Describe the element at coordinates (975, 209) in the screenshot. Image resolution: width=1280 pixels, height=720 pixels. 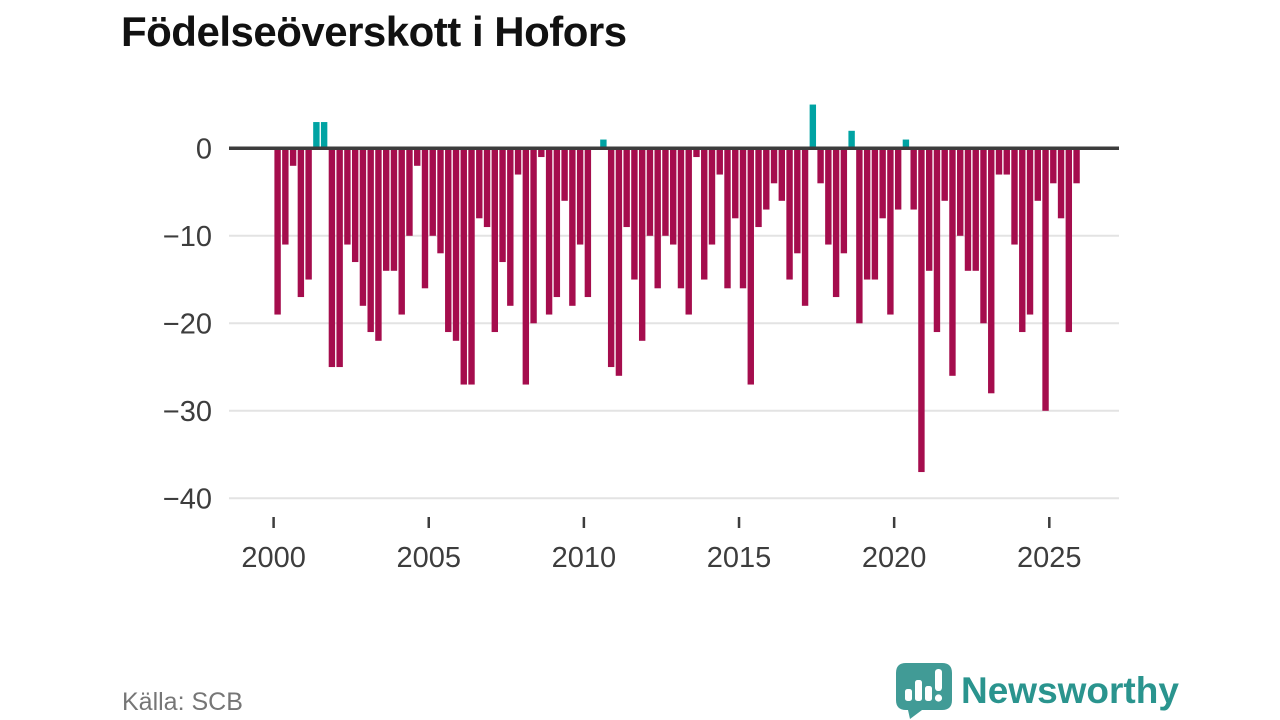
I see `bar-2022Q3` at that location.